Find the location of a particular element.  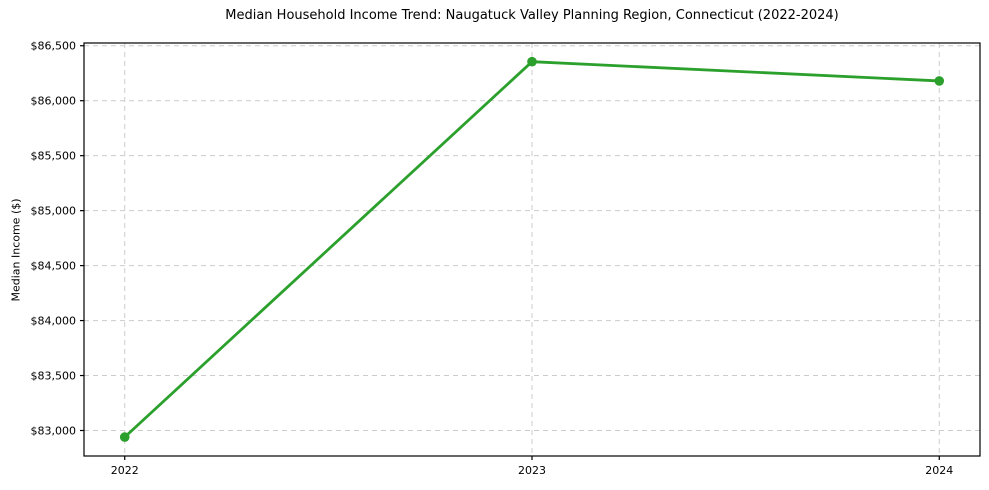

y-tick-label: $85,000 is located at coordinates (54, 210).